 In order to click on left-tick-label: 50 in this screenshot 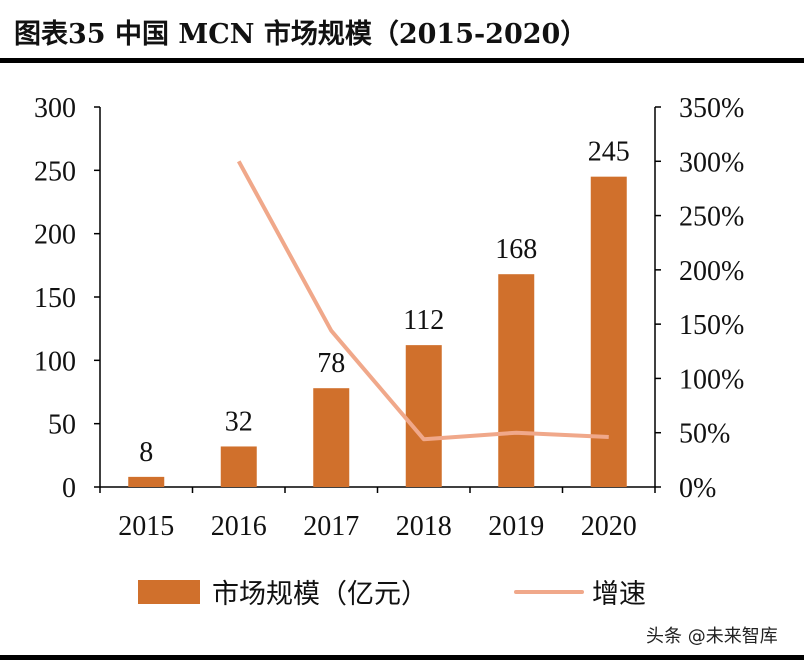, I will do `click(62, 425)`.